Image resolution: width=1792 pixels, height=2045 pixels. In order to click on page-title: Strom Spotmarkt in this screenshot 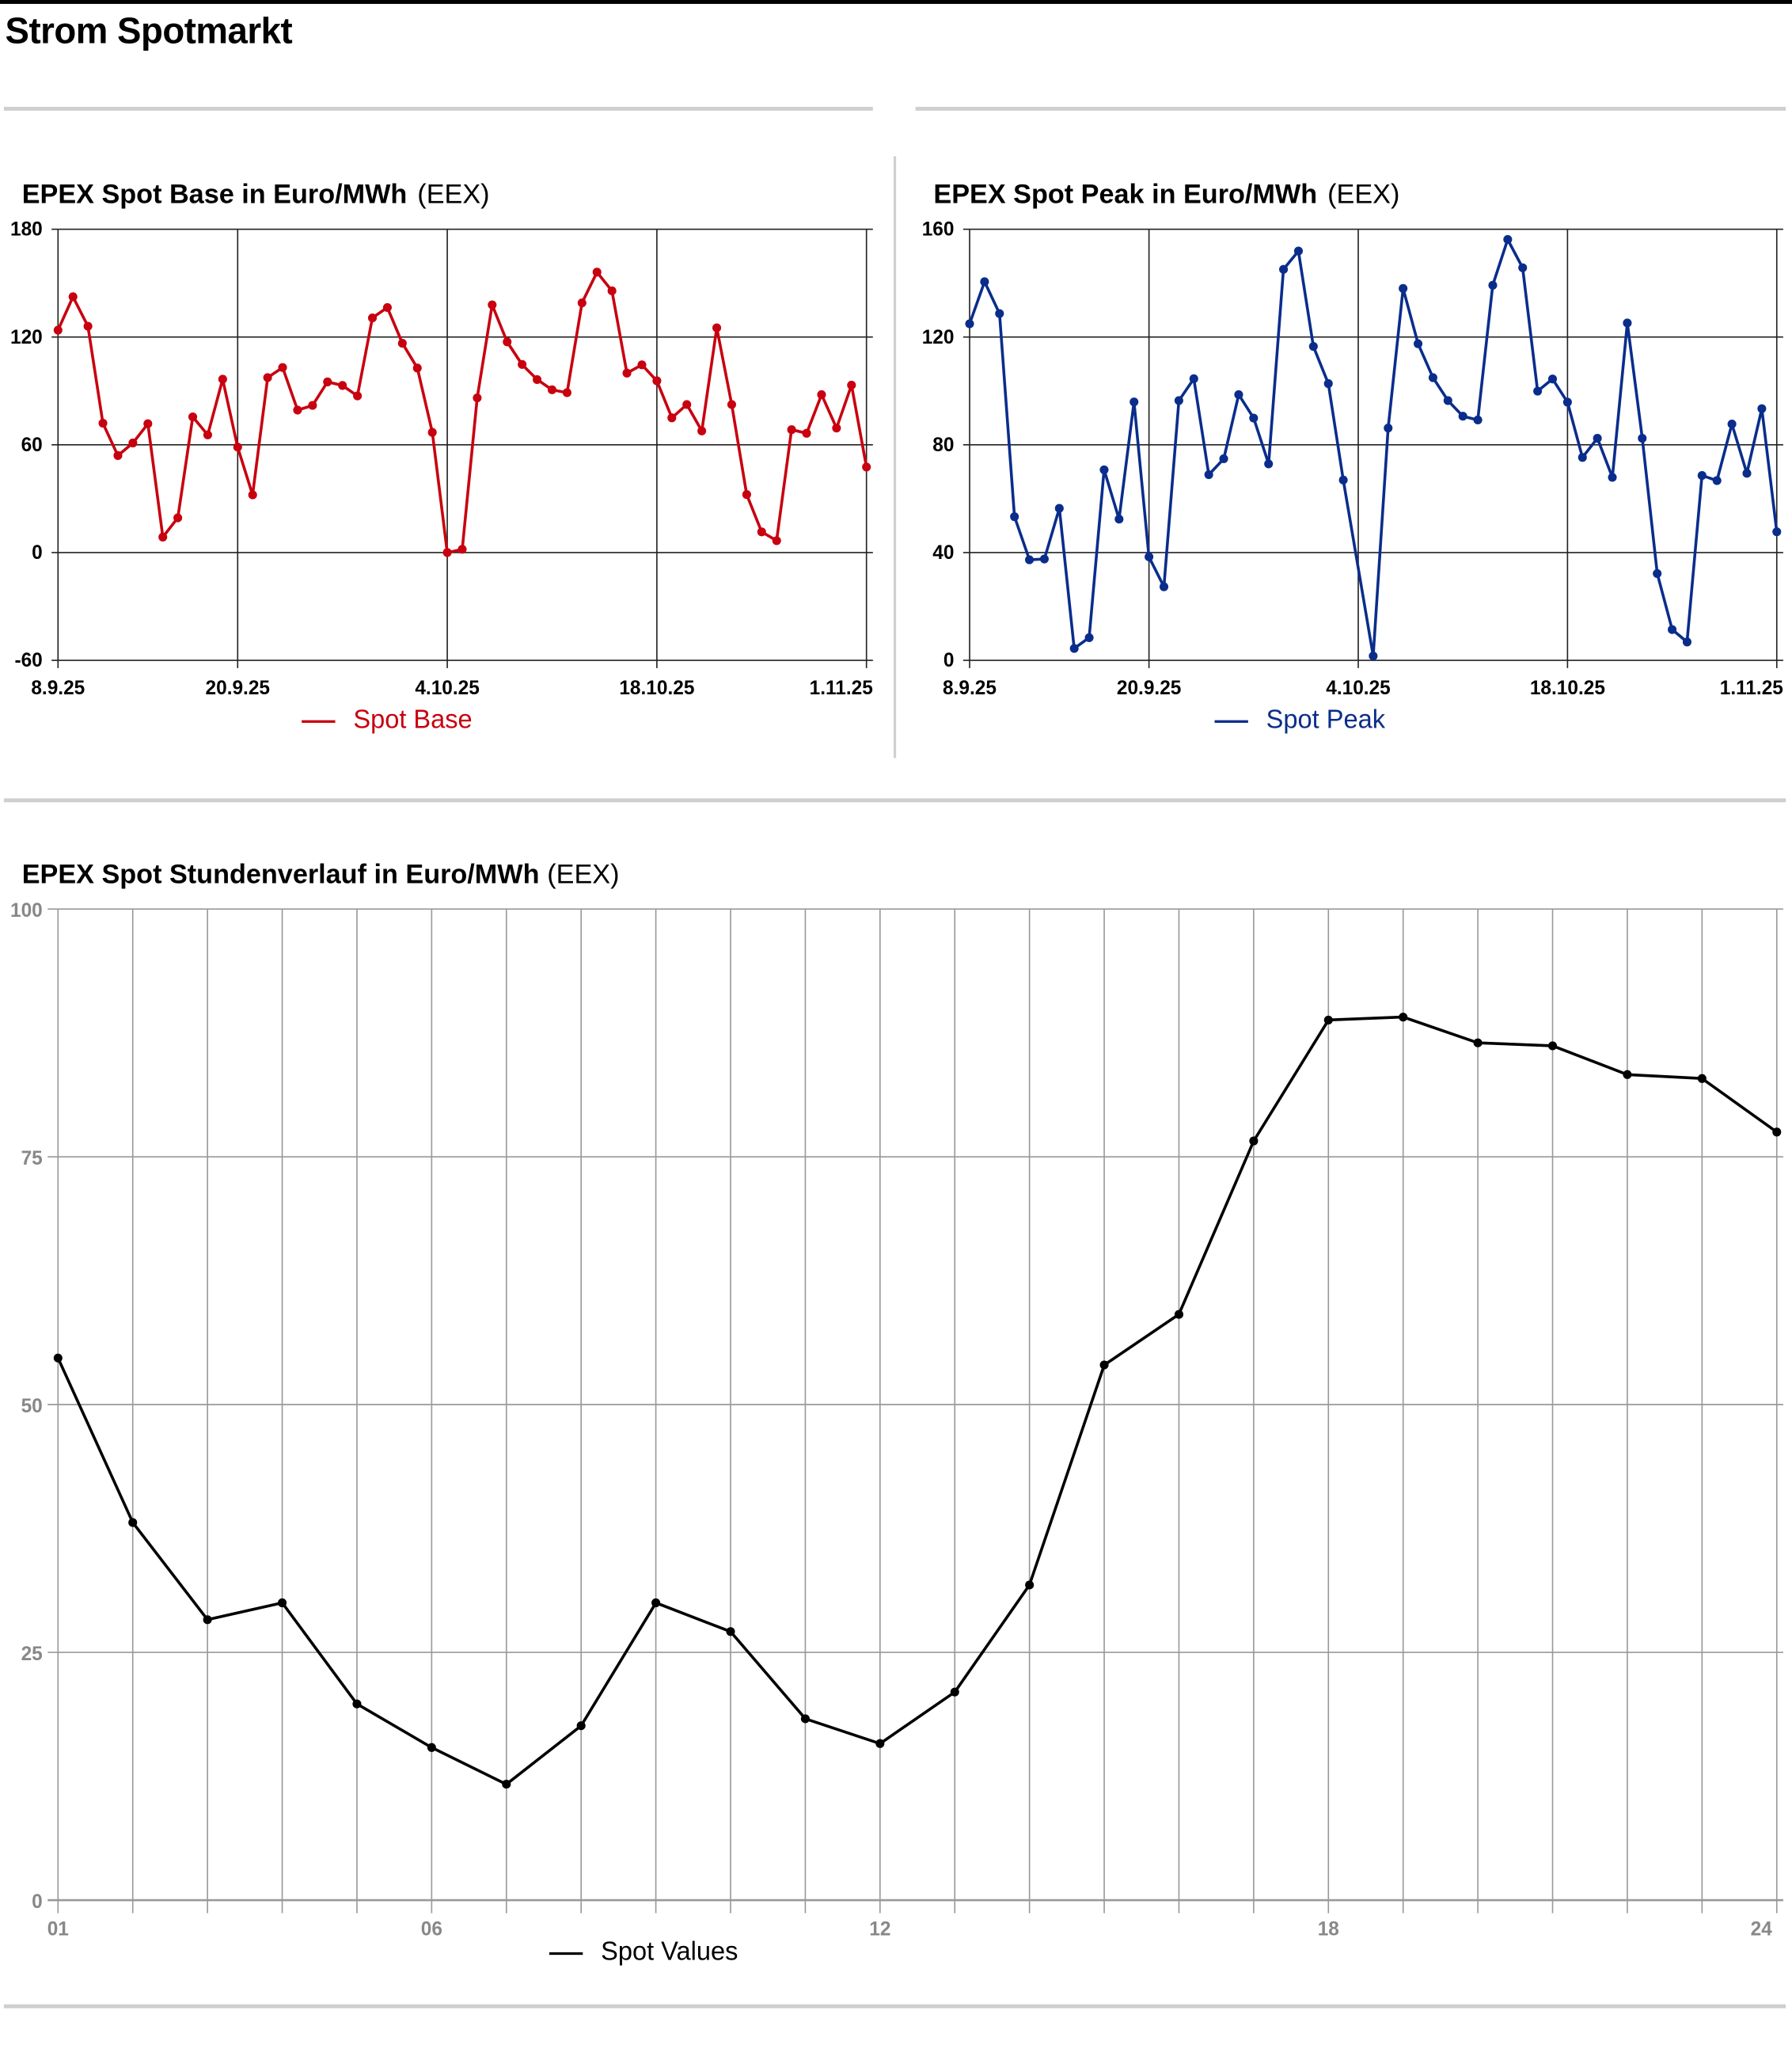, I will do `click(149, 30)`.